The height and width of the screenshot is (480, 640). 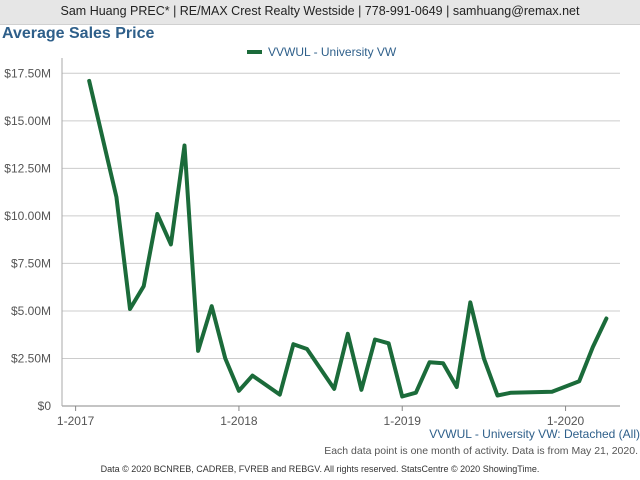 I want to click on y-tick-label: $2.50M, so click(x=31, y=358).